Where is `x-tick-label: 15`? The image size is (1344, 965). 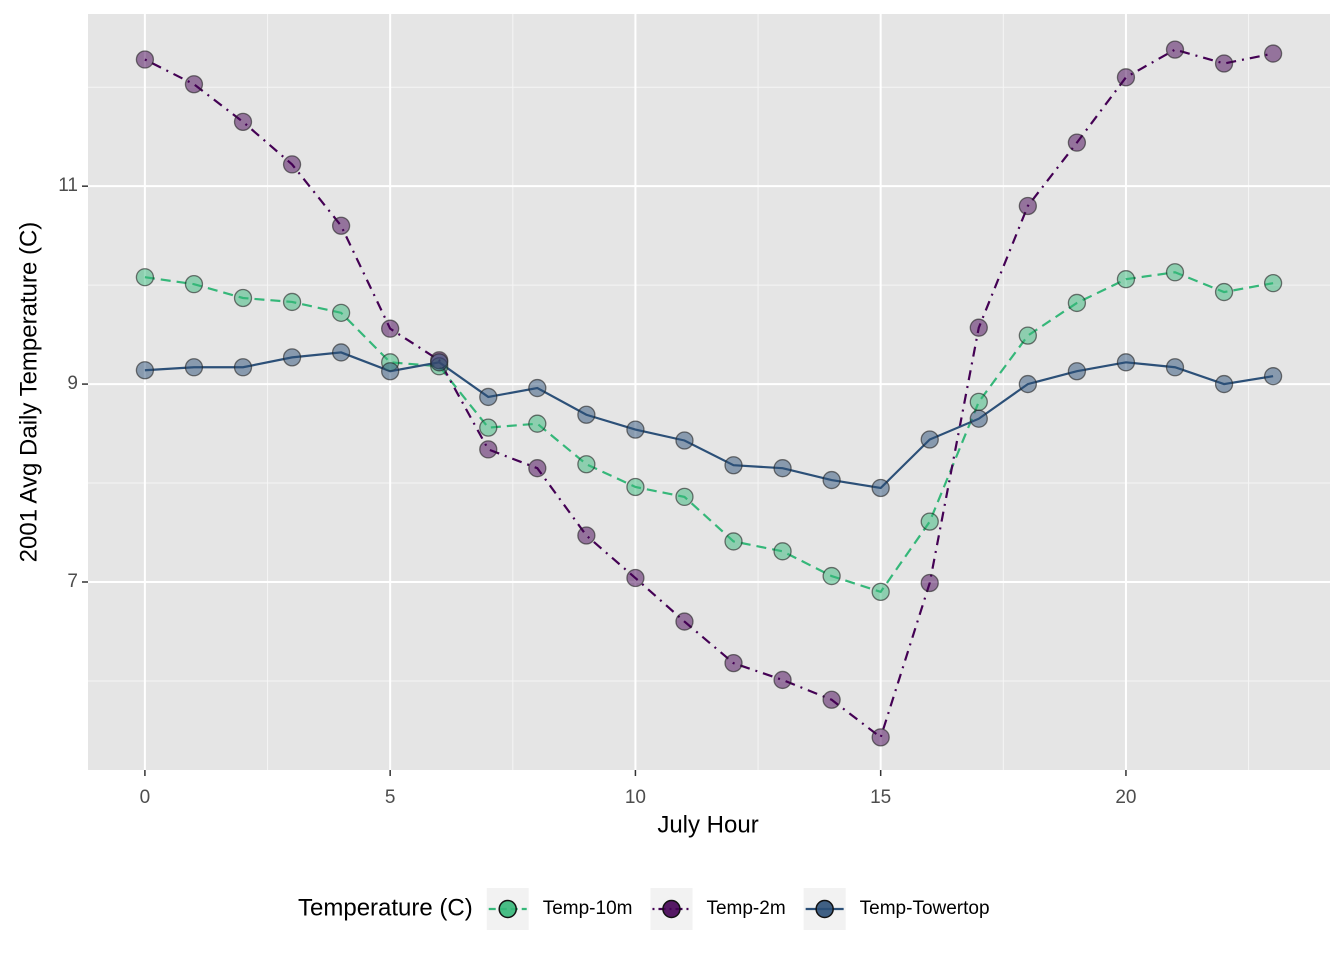 x-tick-label: 15 is located at coordinates (880, 797).